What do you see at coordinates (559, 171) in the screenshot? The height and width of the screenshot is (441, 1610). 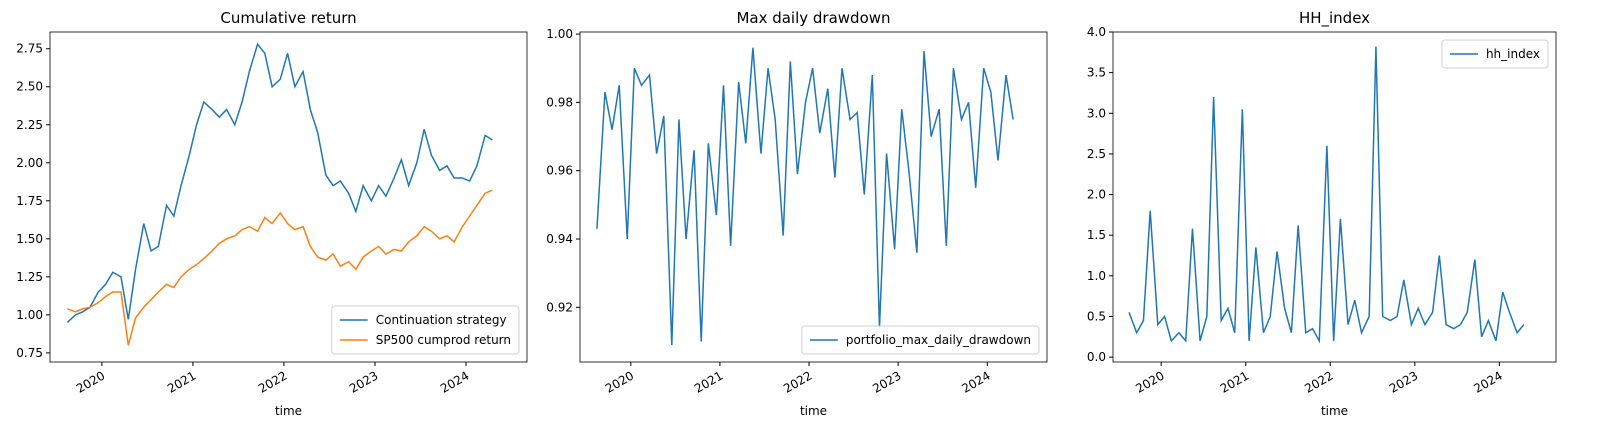 I see `y-tick-label: 0.96` at bounding box center [559, 171].